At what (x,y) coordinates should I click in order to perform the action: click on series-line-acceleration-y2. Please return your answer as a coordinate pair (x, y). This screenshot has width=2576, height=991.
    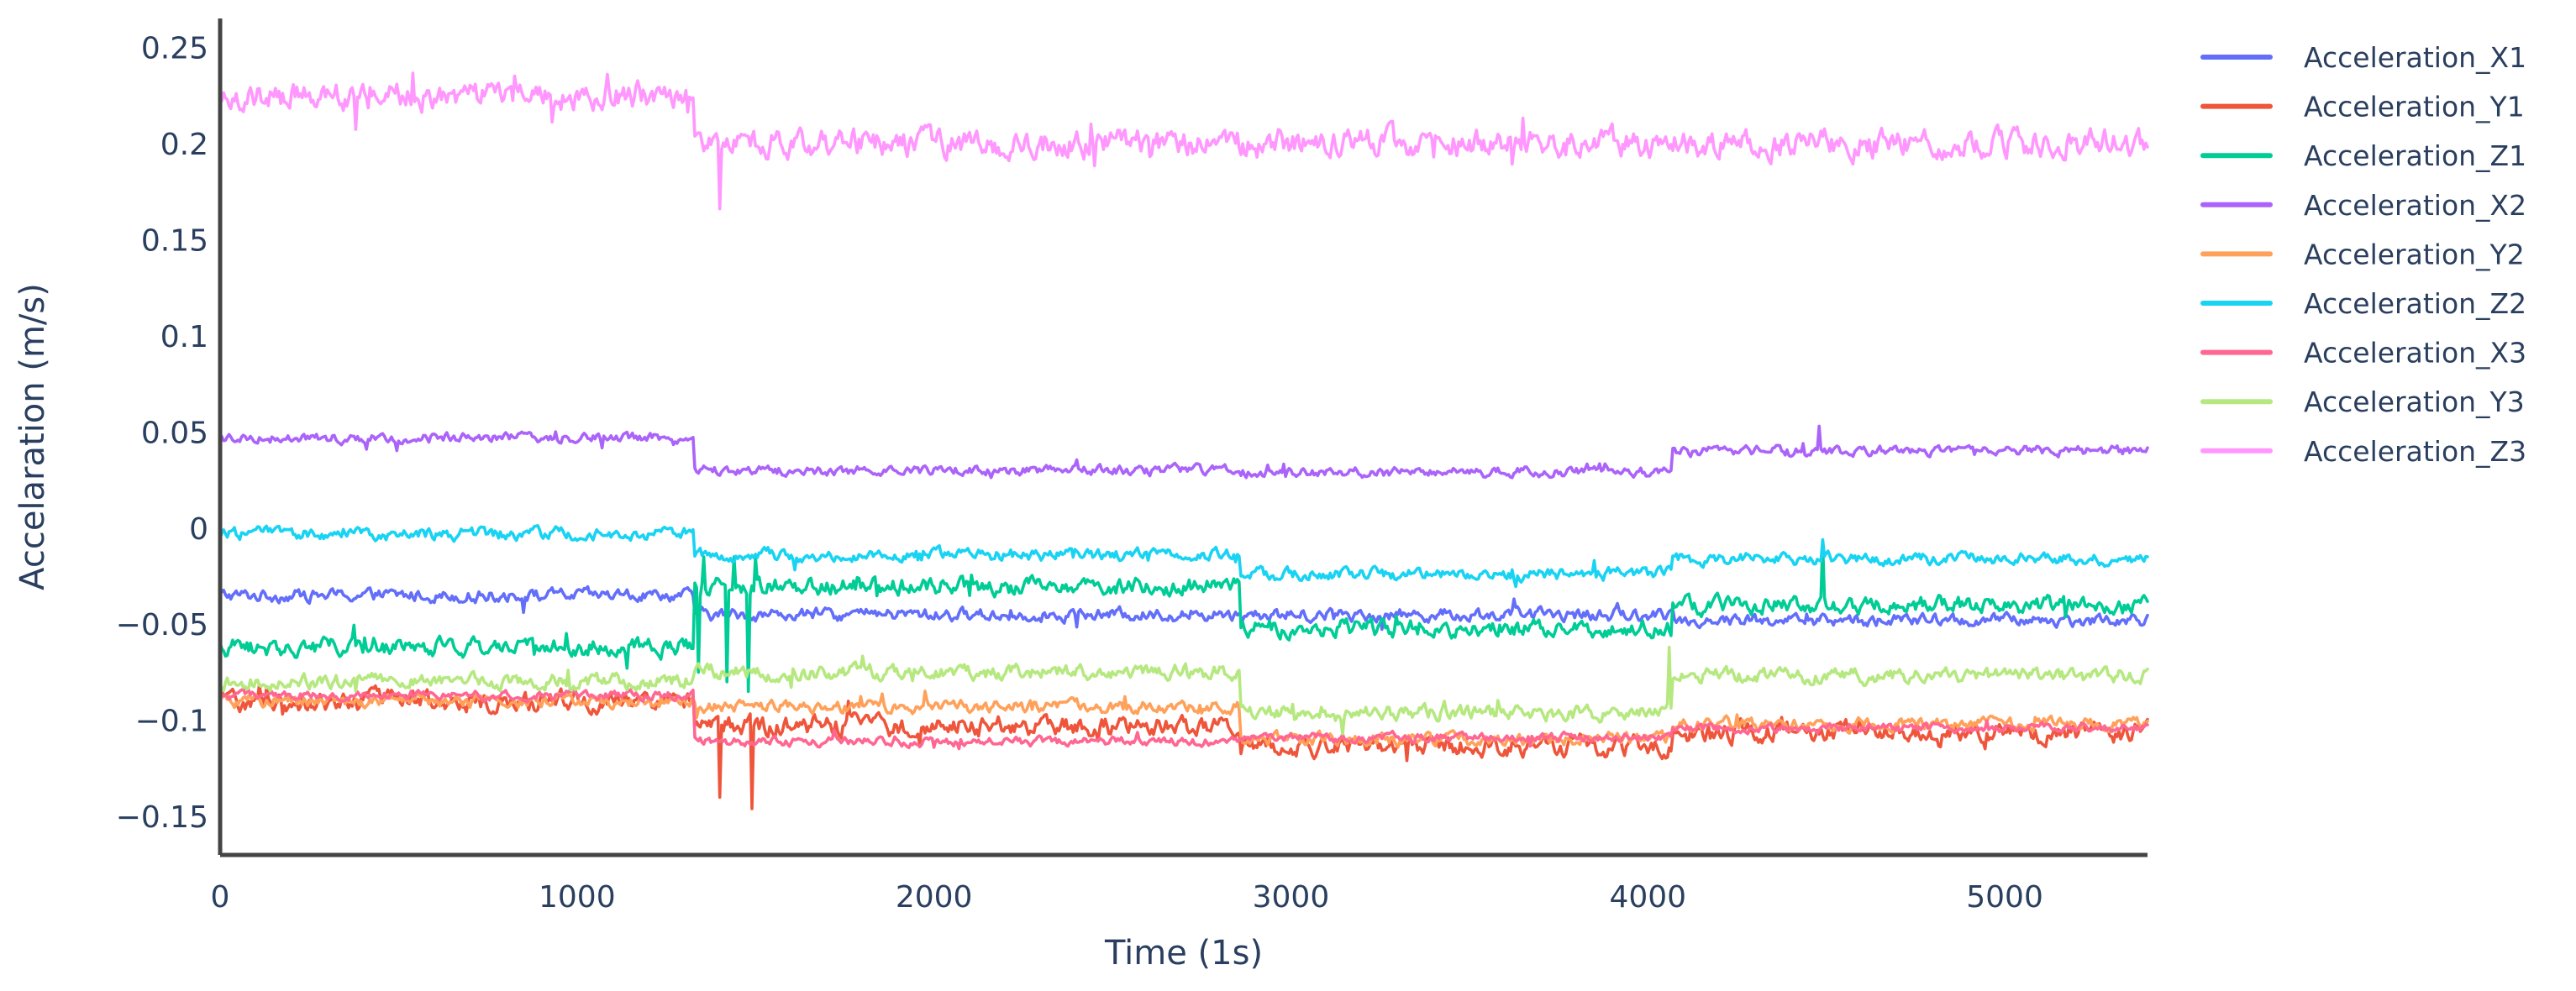
    Looking at the image, I should click on (1183, 720).